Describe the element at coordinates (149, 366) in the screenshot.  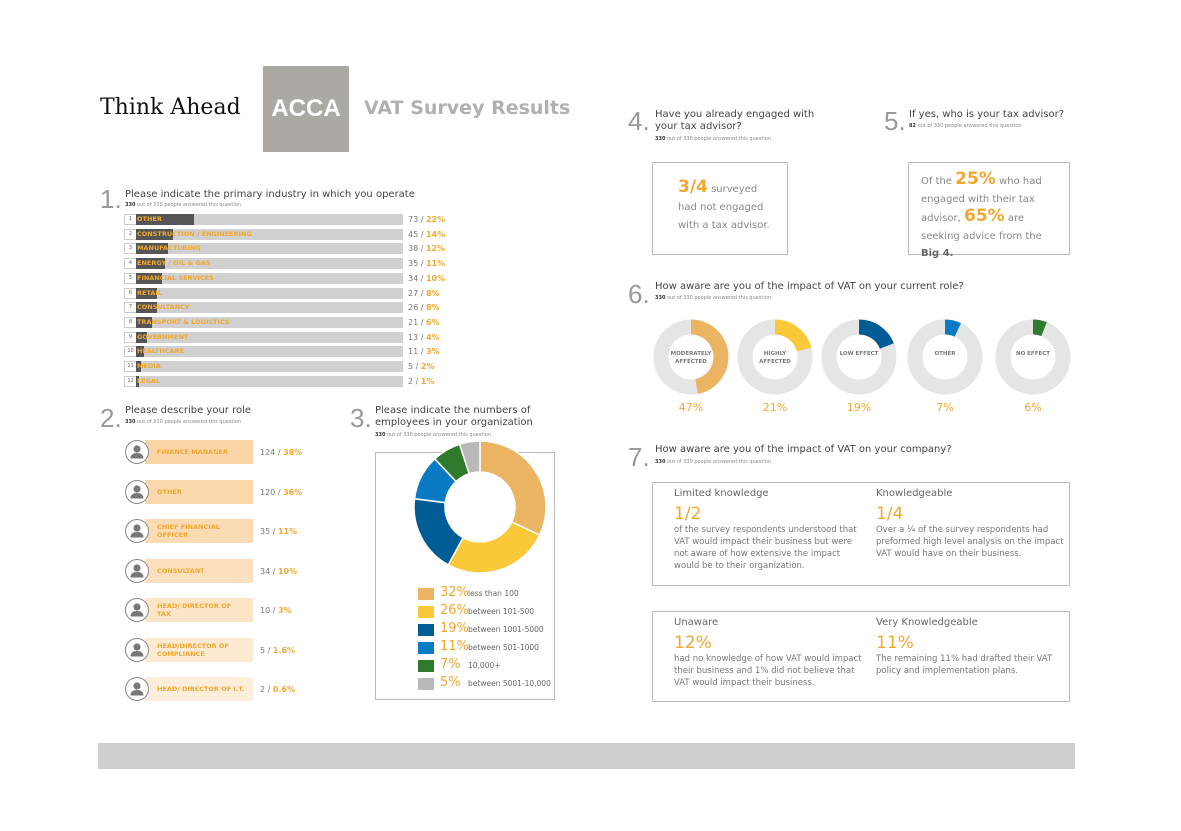
I see `industry-label: MEDIA` at that location.